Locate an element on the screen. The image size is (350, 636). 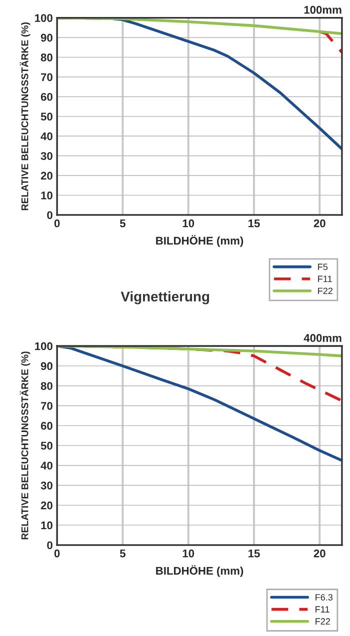
chart-title: 400mm is located at coordinates (323, 338).